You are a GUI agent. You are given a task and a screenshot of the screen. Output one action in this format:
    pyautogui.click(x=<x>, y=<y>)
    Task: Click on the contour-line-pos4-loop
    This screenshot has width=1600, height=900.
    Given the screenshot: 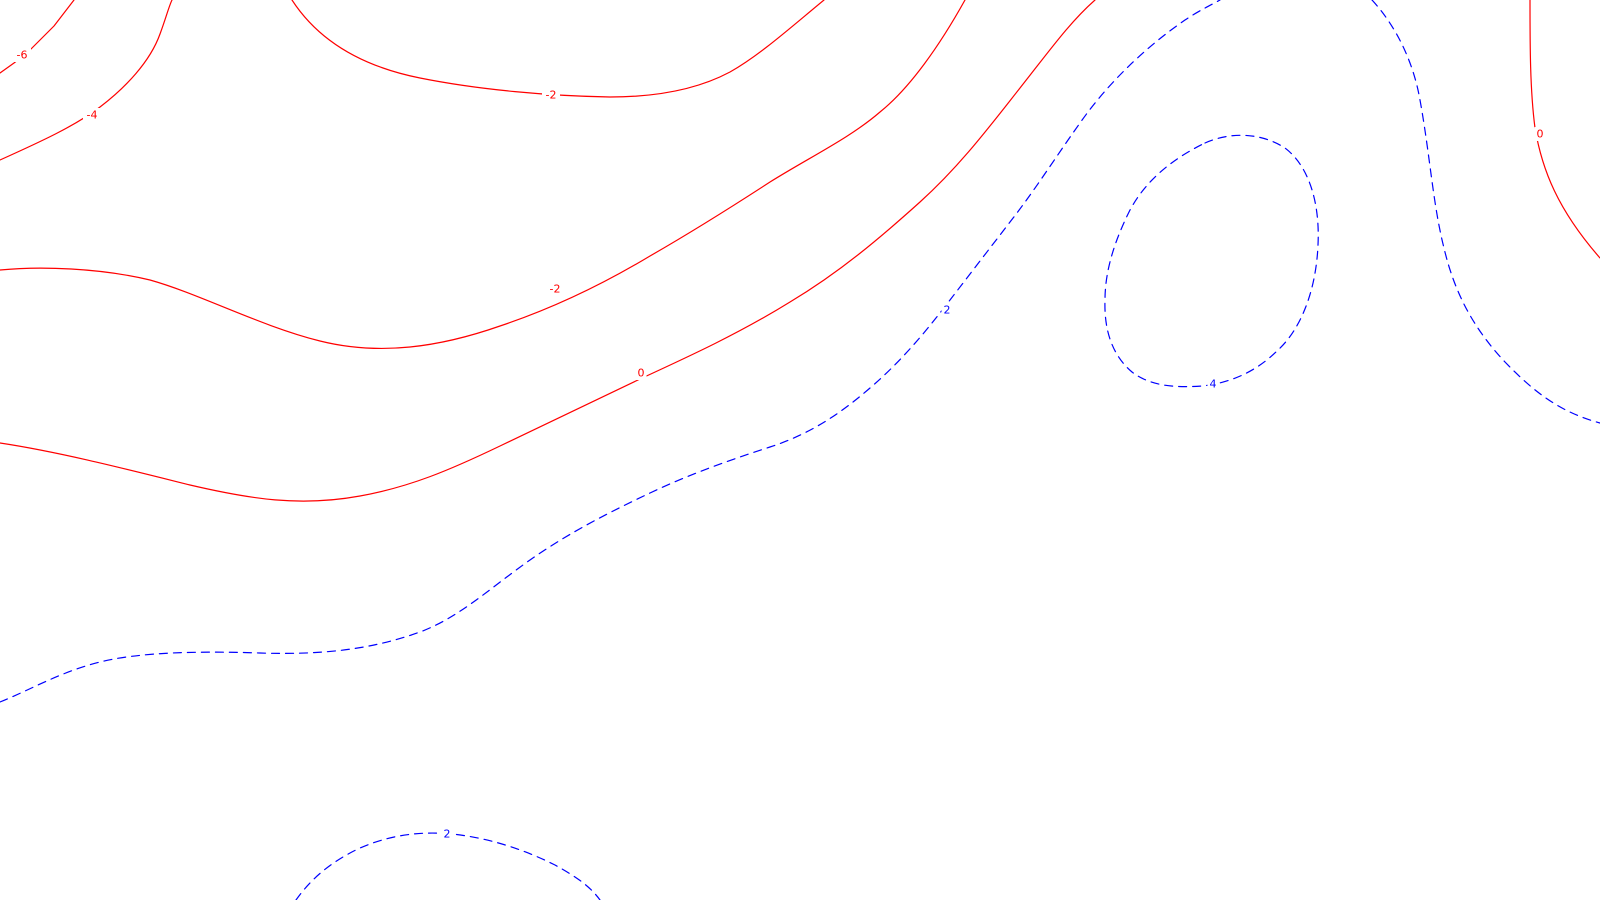 What is the action you would take?
    pyautogui.click(x=1211, y=261)
    